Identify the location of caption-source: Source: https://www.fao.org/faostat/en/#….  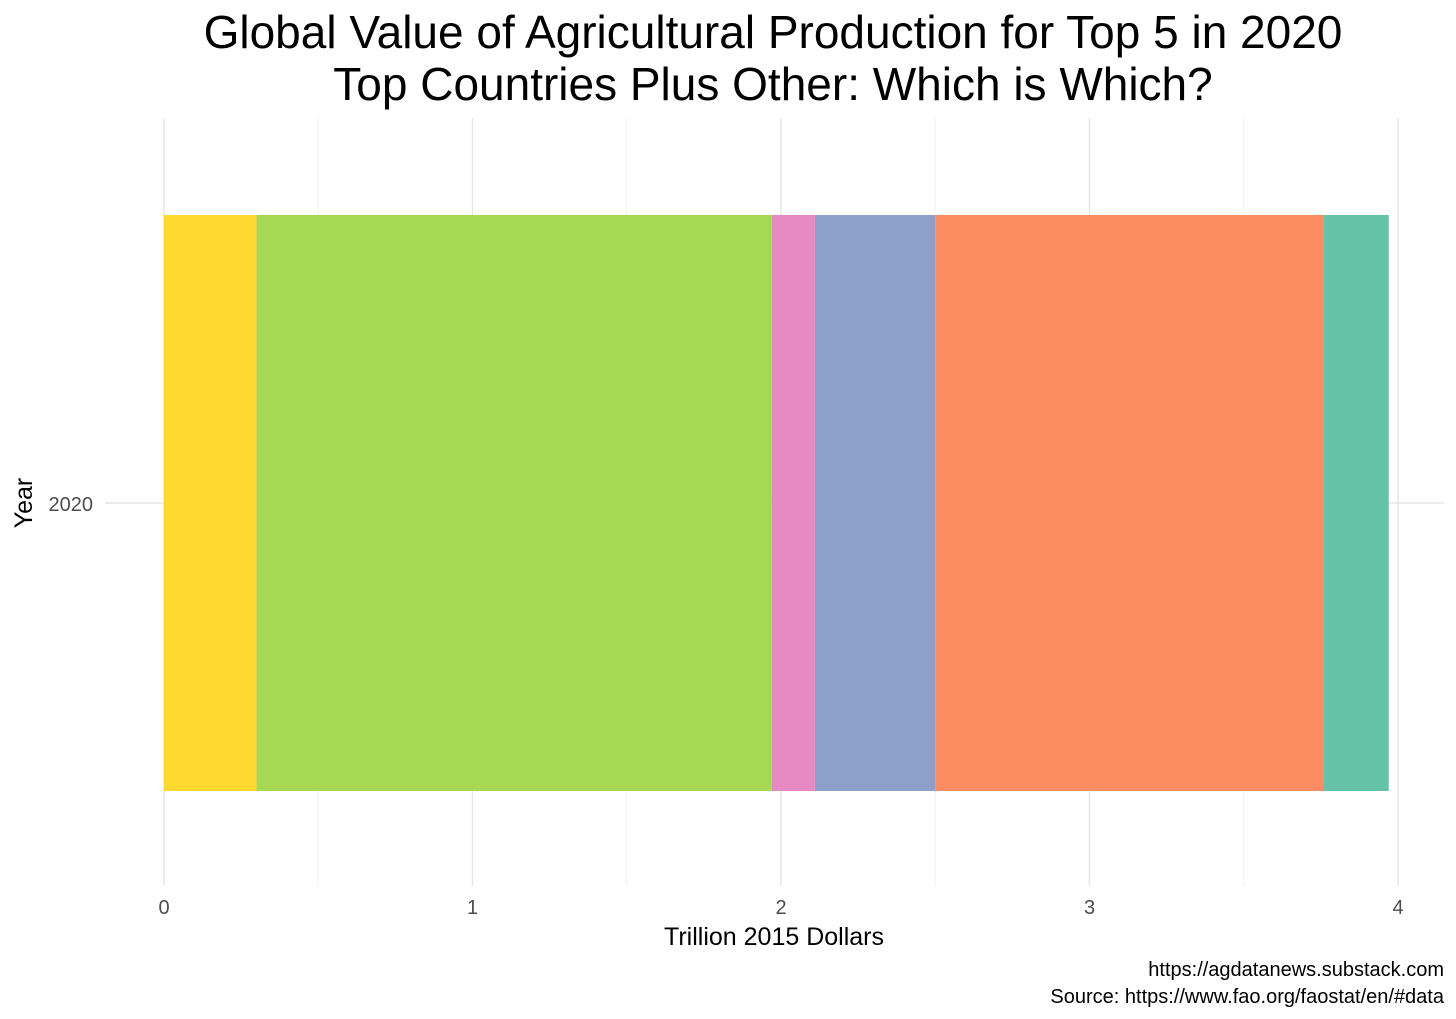
(1247, 997).